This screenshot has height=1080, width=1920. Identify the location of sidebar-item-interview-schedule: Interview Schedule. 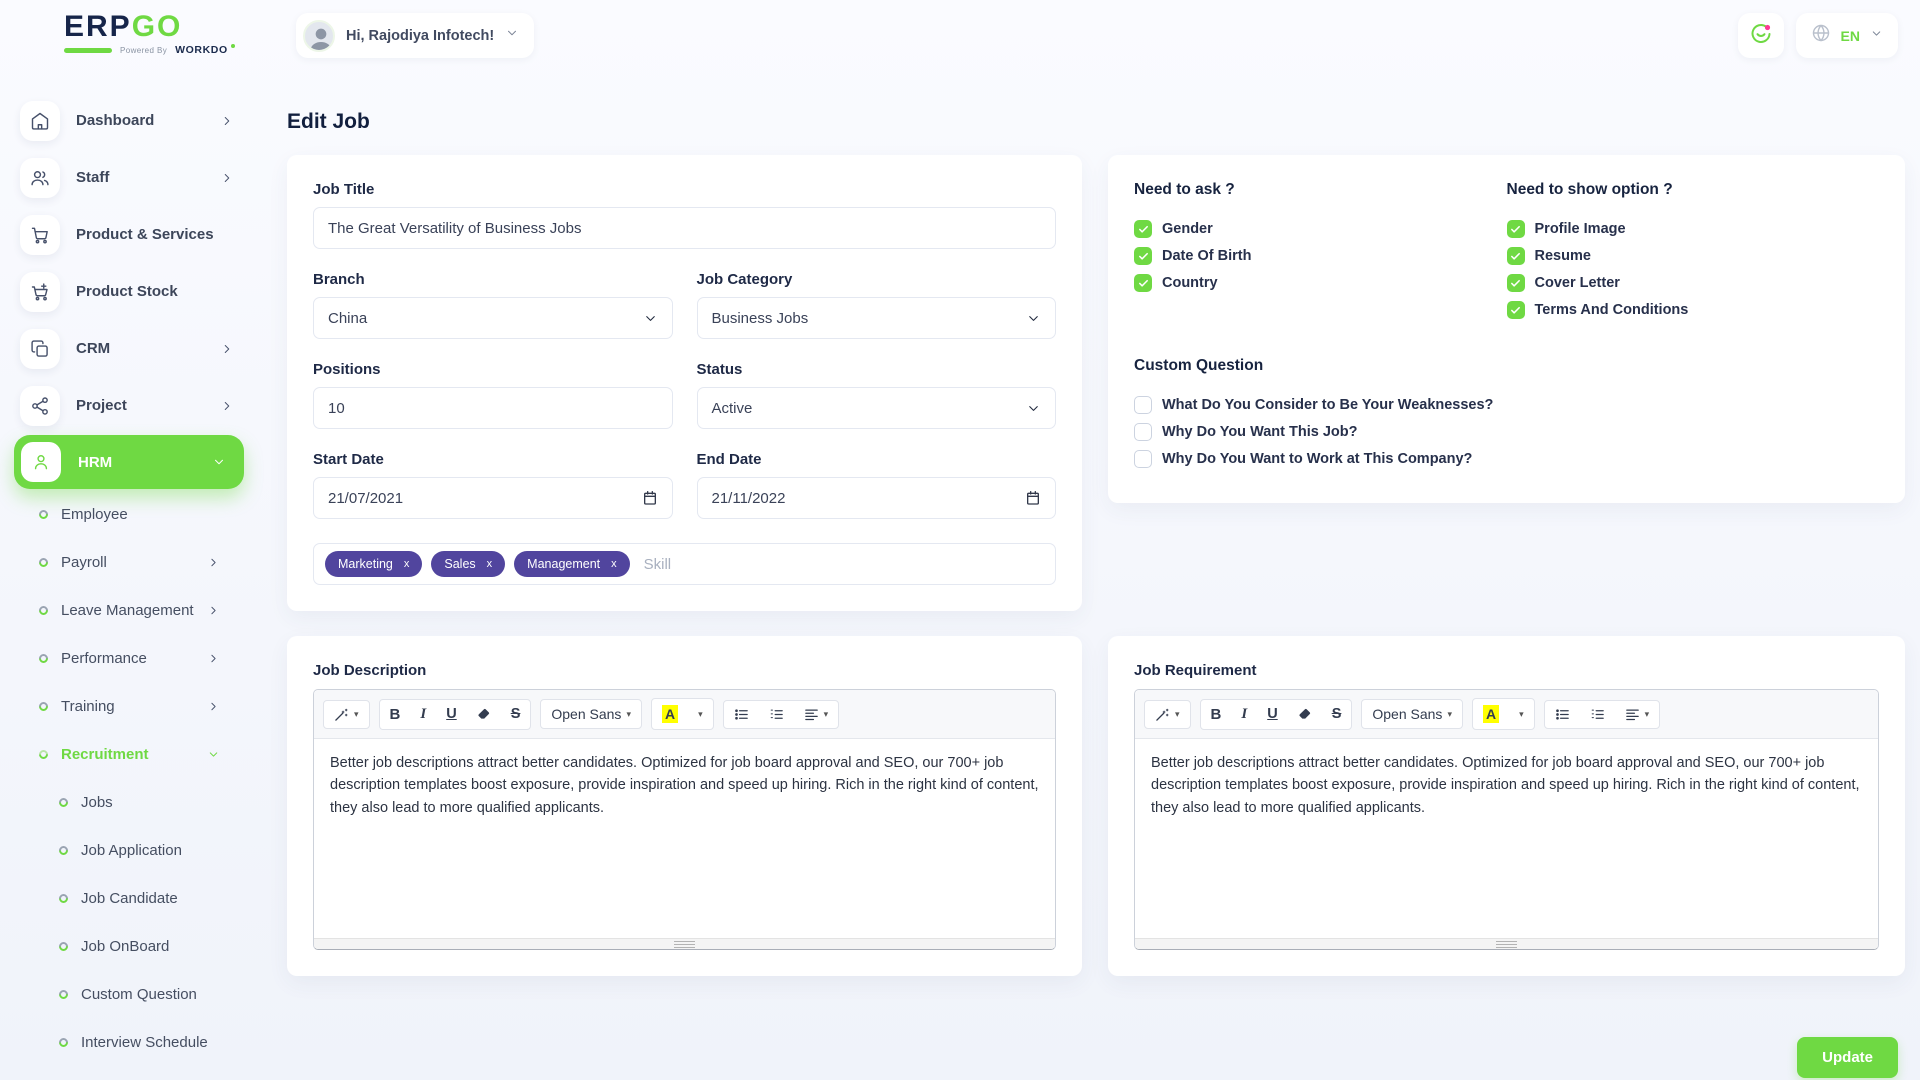
(128, 1042).